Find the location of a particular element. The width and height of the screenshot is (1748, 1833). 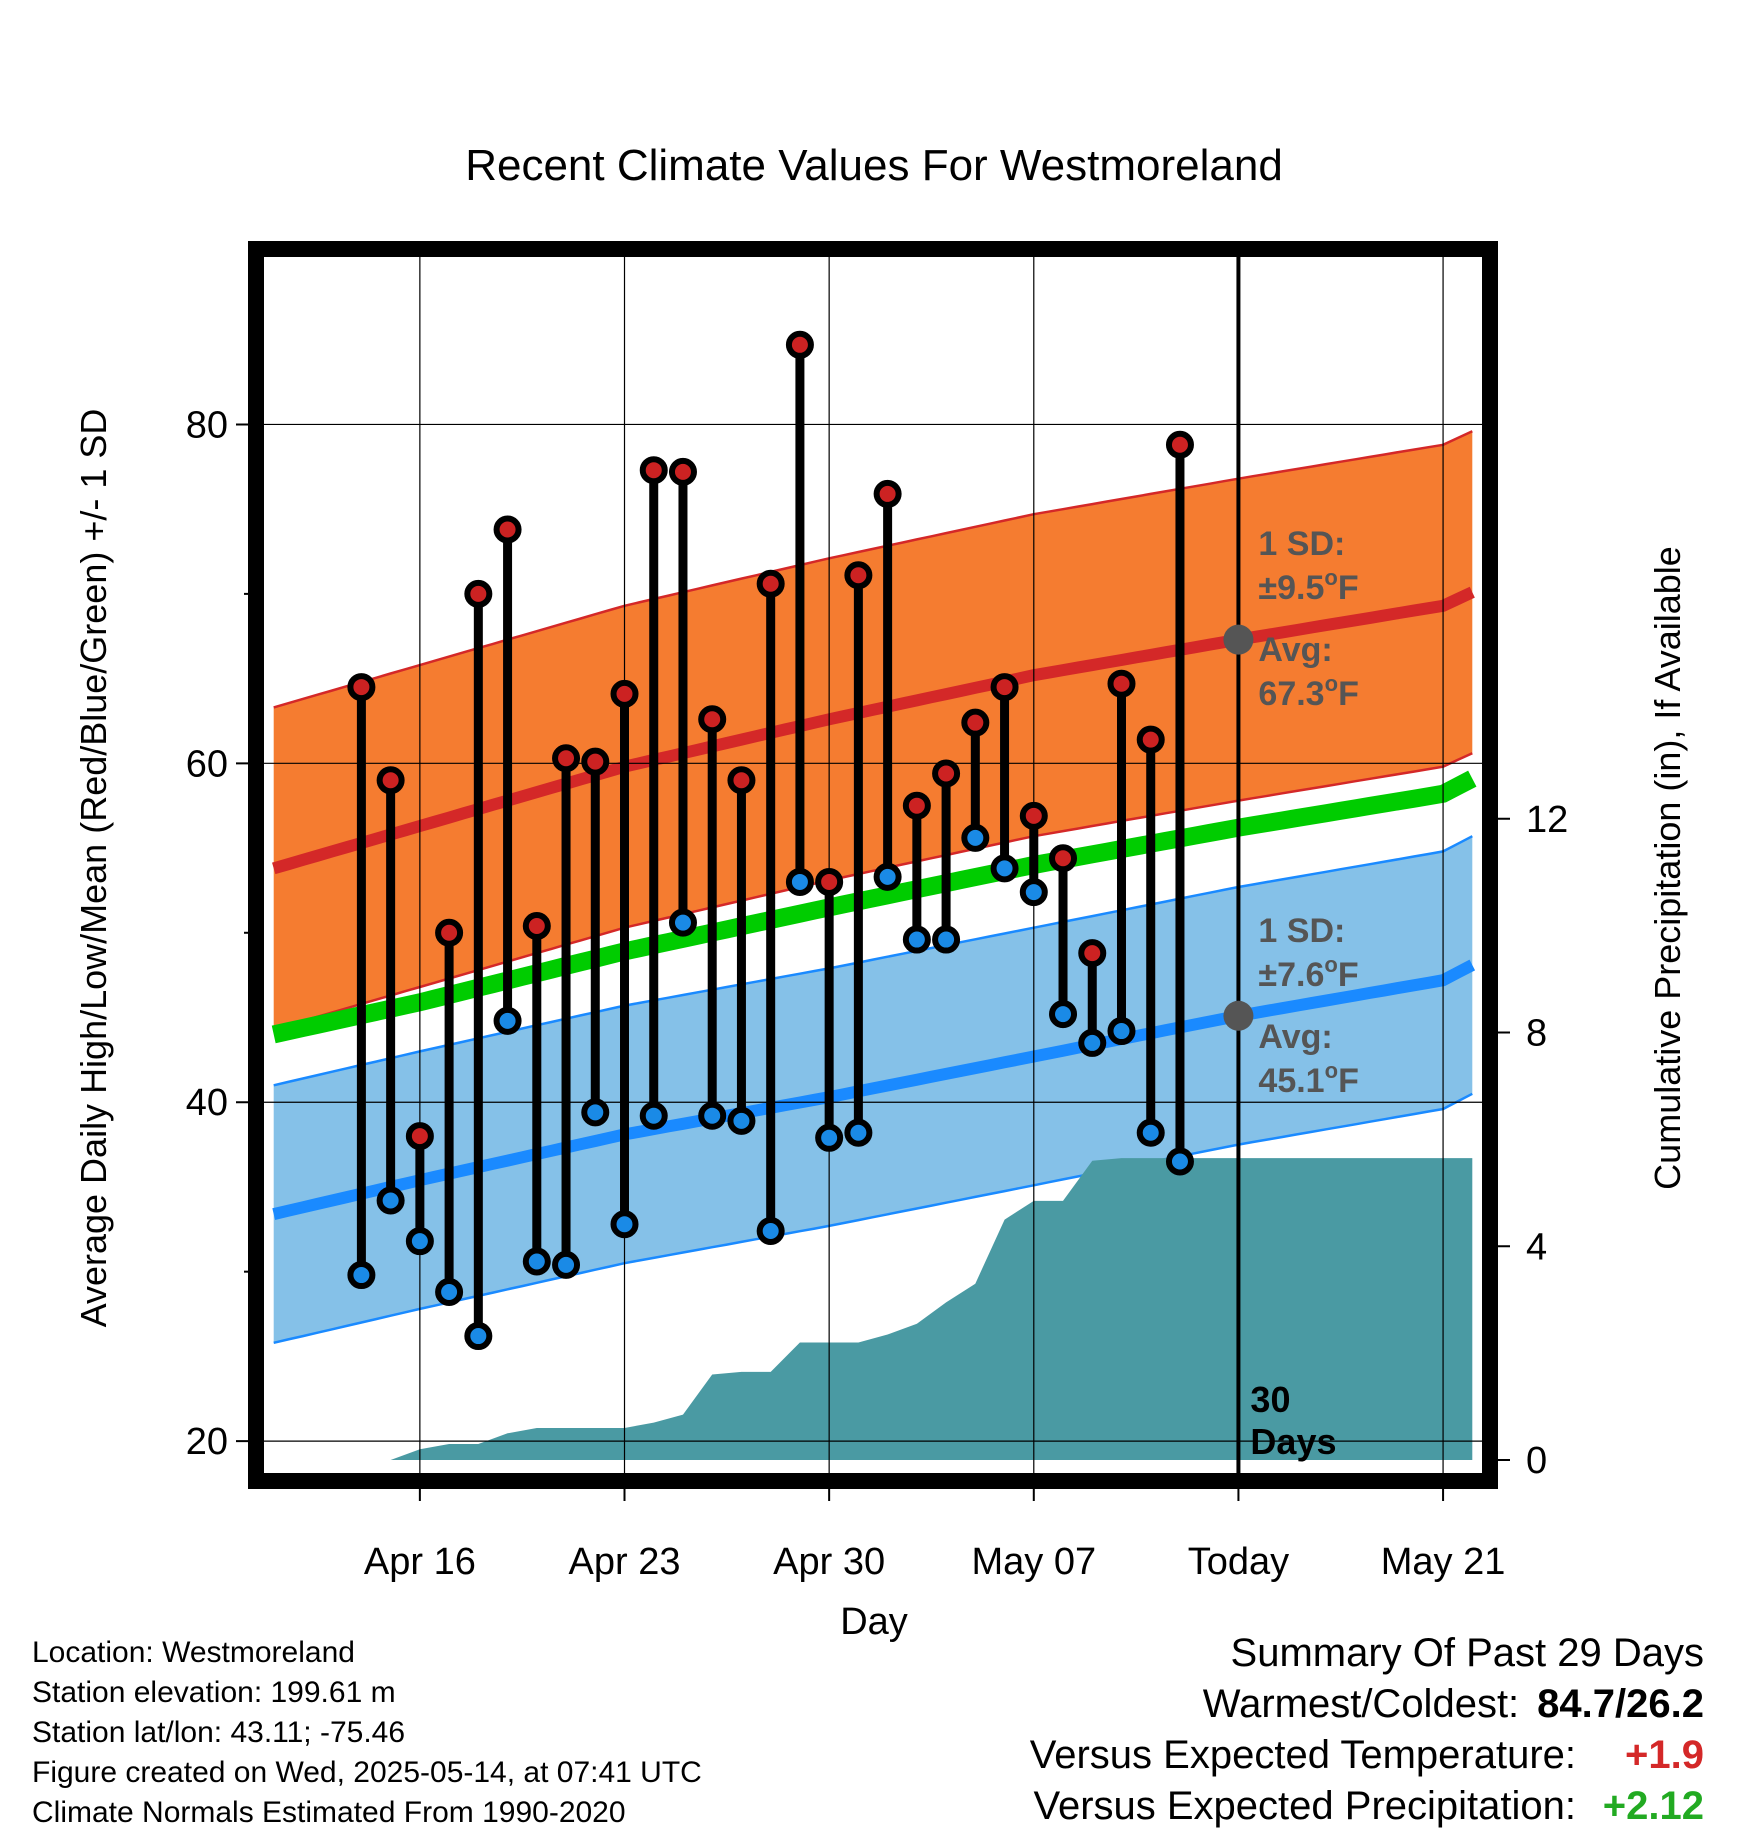

high-annotation-sd-value-unit: F is located at coordinates (1348, 588).